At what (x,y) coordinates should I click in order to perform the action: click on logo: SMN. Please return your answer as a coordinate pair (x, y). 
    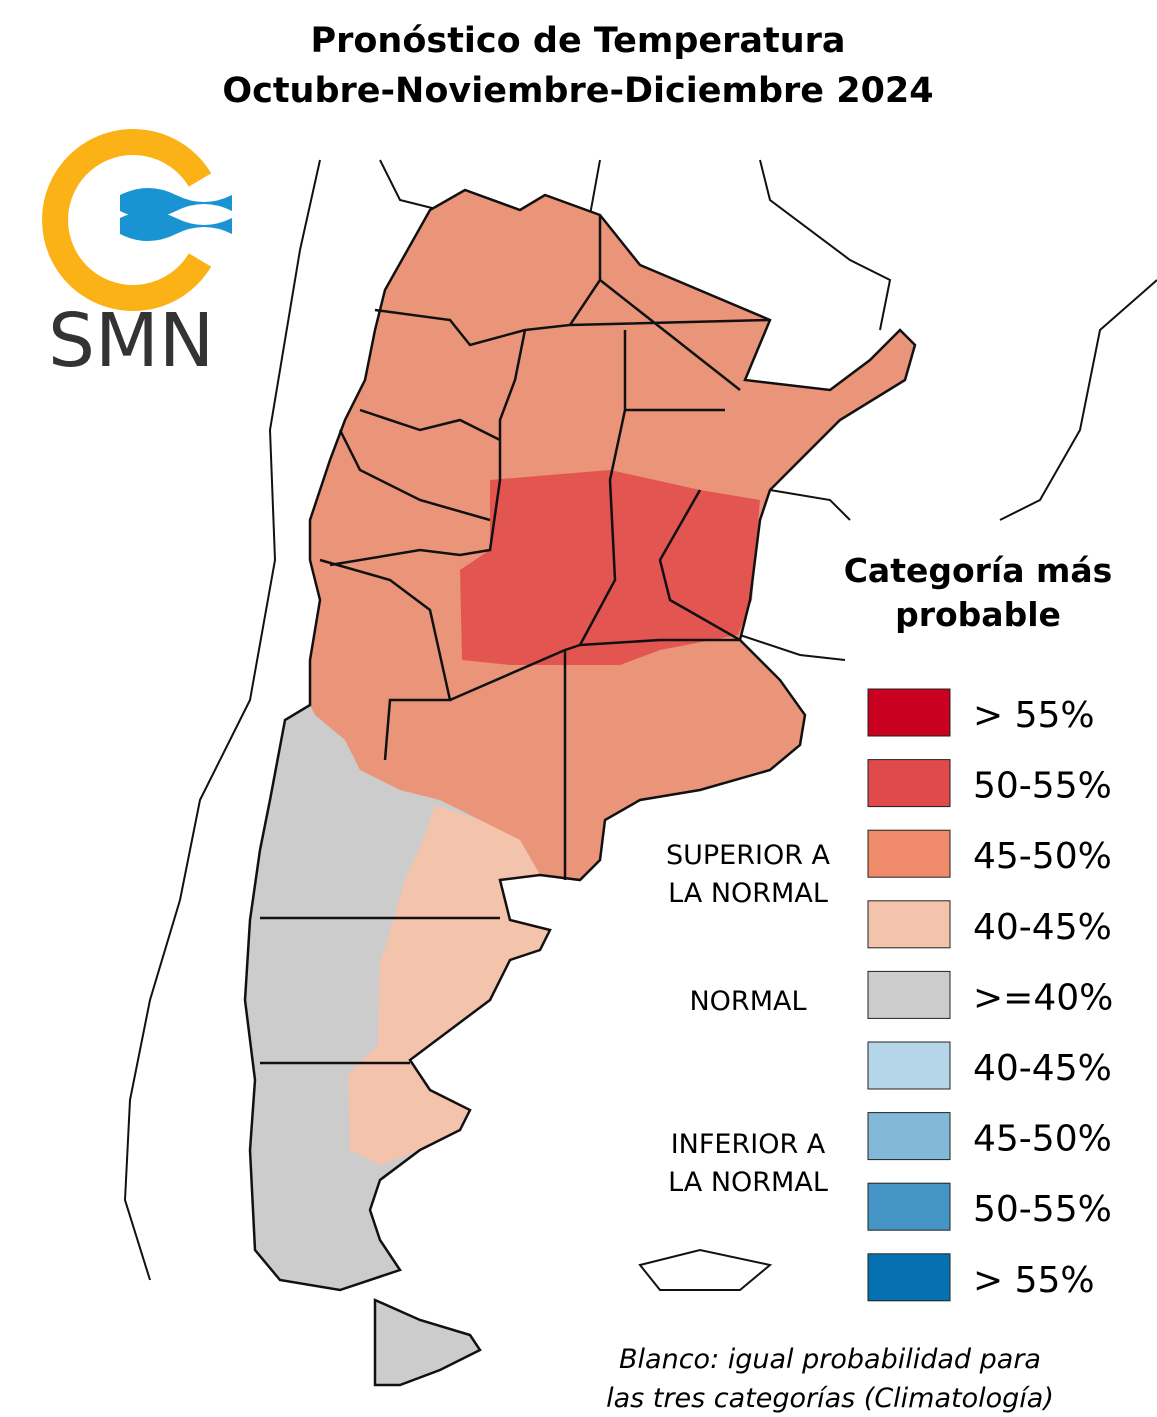
    Looking at the image, I should click on (137, 256).